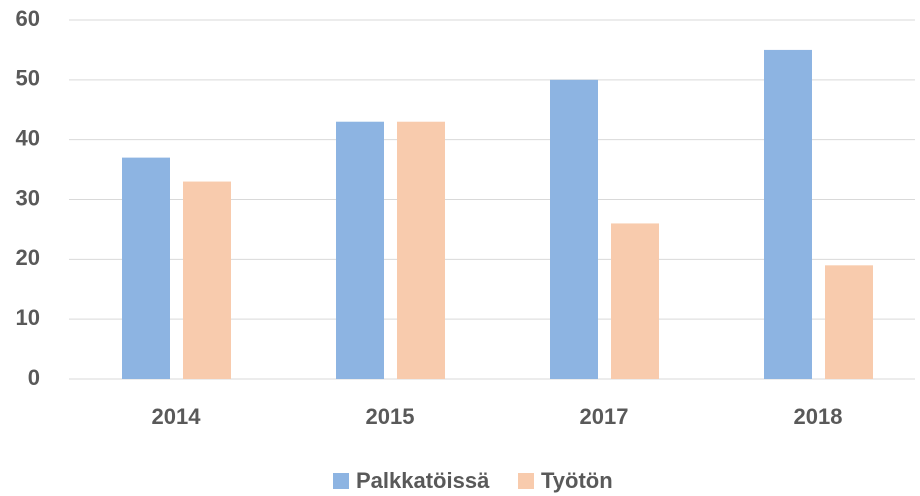 The width and height of the screenshot is (920, 496). I want to click on y-tick-label: 60, so click(28, 18).